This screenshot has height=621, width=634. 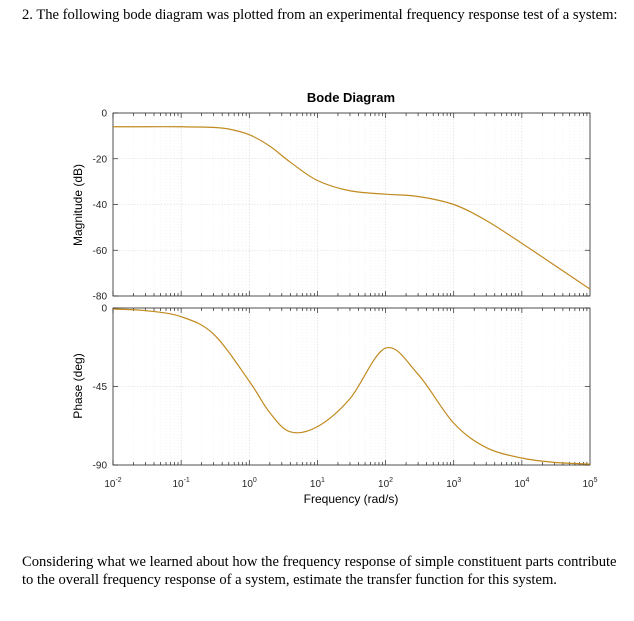 I want to click on phase-axis-label: Phase (deg), so click(x=78, y=385).